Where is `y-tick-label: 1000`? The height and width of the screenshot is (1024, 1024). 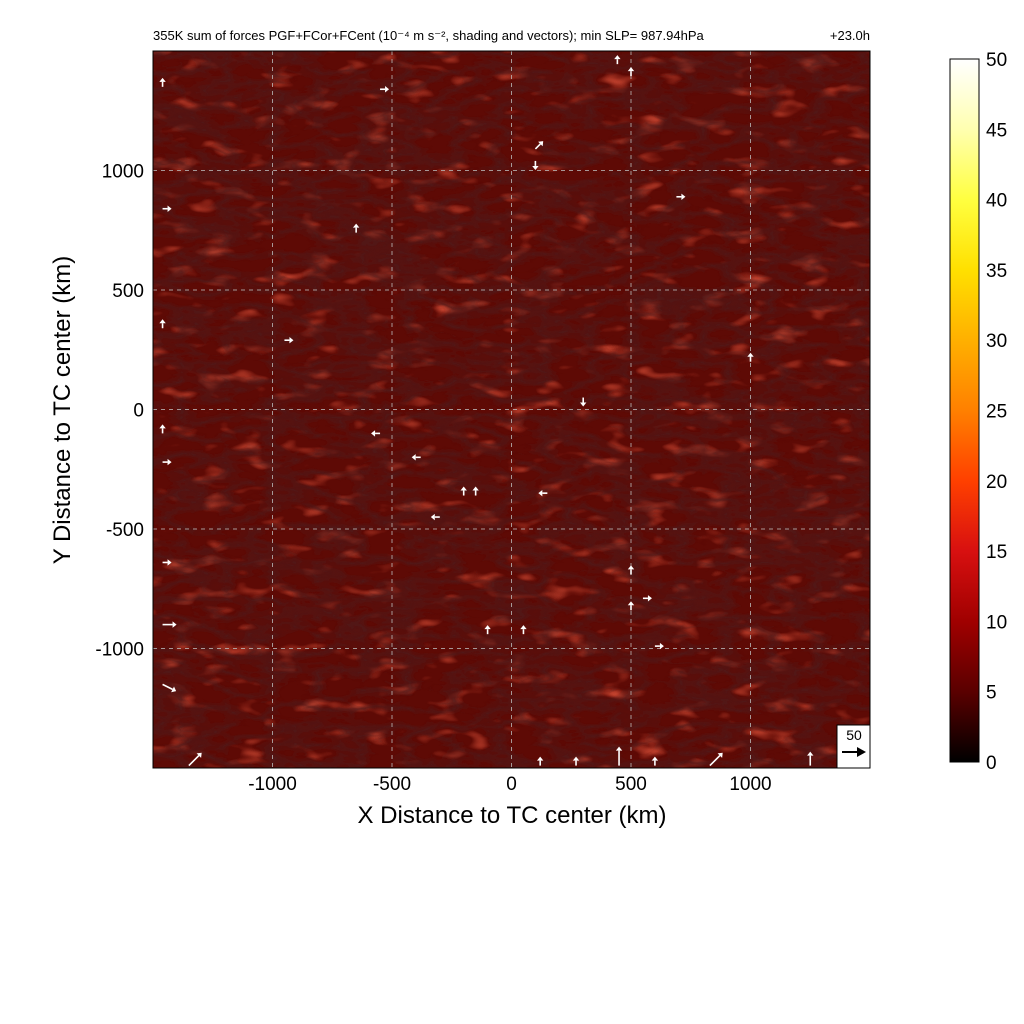 y-tick-label: 1000 is located at coordinates (123, 172).